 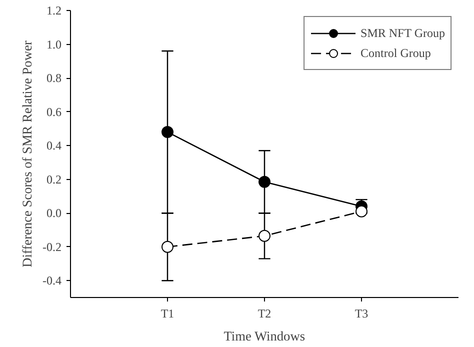 I want to click on y-tick-label: -0.2, so click(x=52, y=247).